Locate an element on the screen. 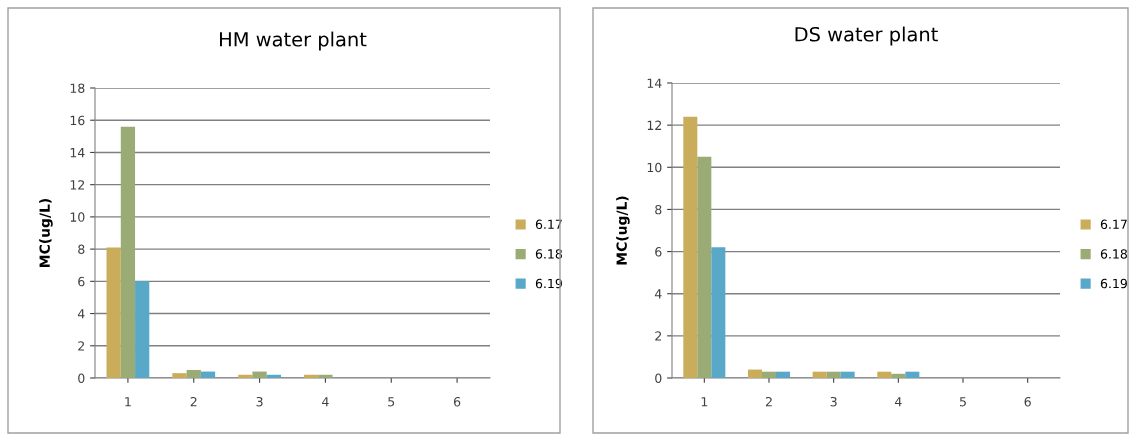 The height and width of the screenshot is (439, 1130). chart-title: DS water plant is located at coordinates (866, 36).